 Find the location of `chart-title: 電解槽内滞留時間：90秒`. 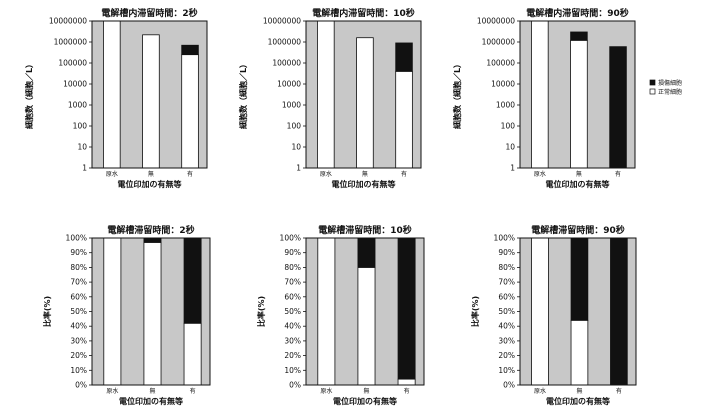

chart-title: 電解槽内滞留時間：90秒 is located at coordinates (577, 13).